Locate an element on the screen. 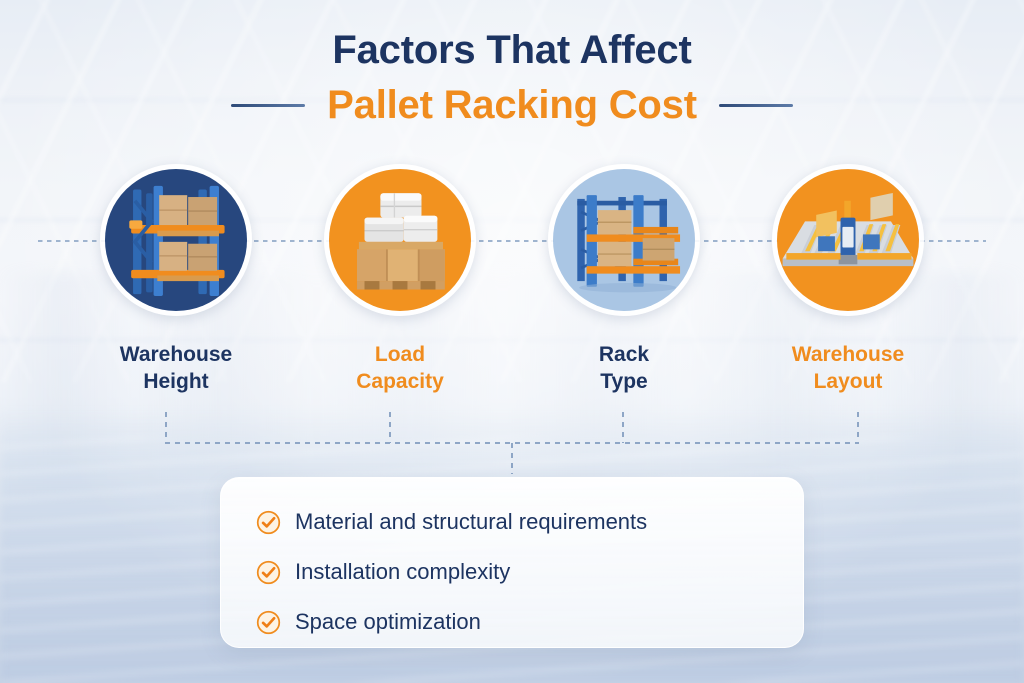 Image resolution: width=1024 pixels, height=683 pixels. factor-label-2: Load Capacity is located at coordinates (400, 368).